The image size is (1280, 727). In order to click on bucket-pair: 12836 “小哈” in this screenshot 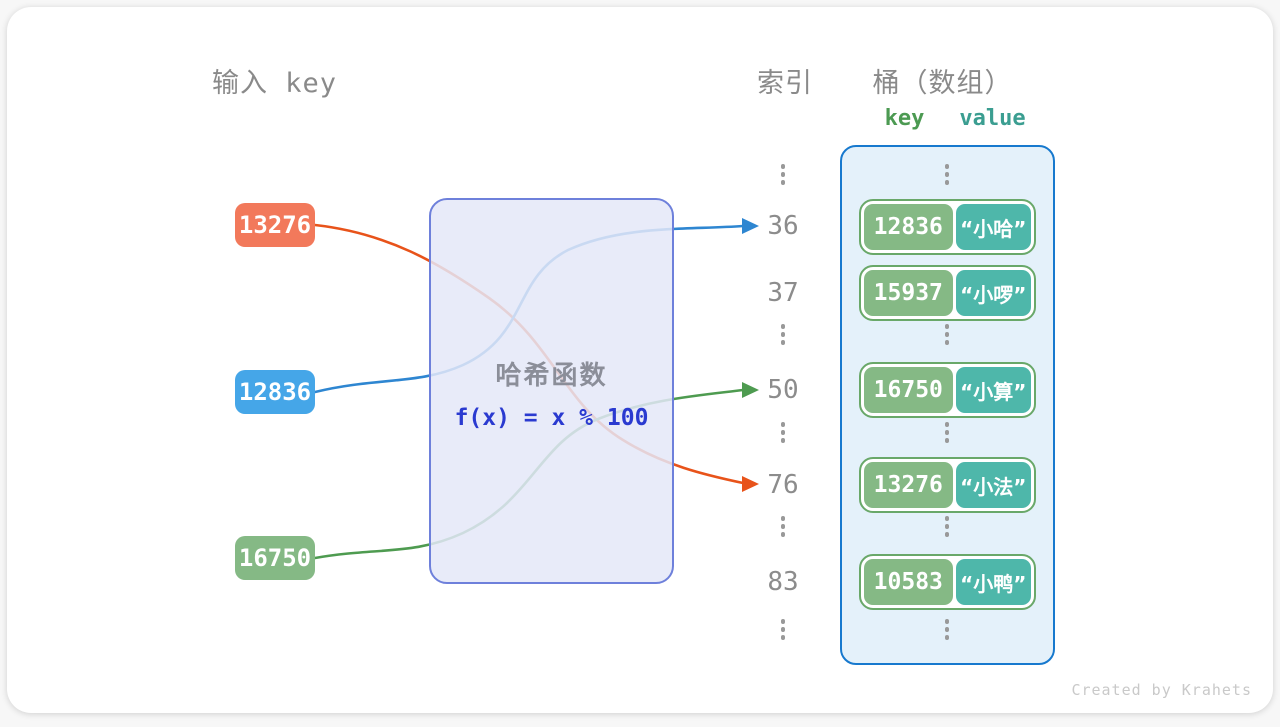, I will do `click(947, 227)`.